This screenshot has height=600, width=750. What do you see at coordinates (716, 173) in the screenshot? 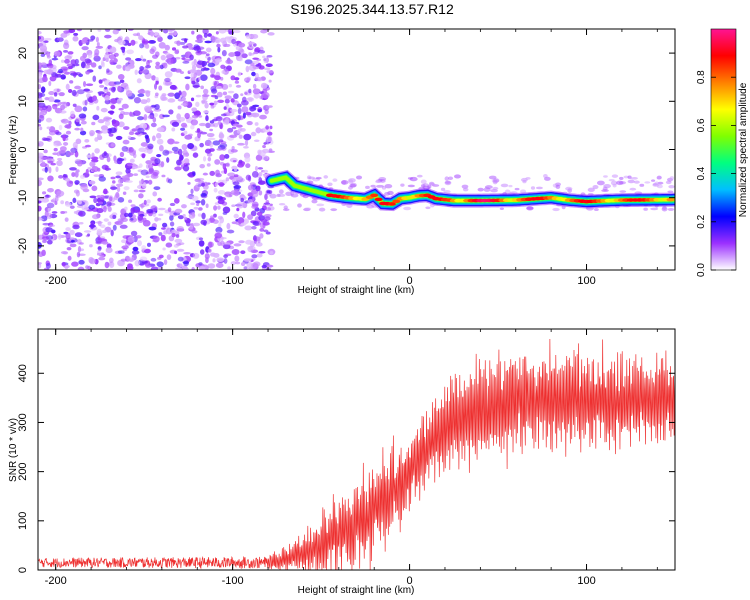
I see `colorbar-ticks: 0.0 0.2 0.4 0.6 0.8` at bounding box center [716, 173].